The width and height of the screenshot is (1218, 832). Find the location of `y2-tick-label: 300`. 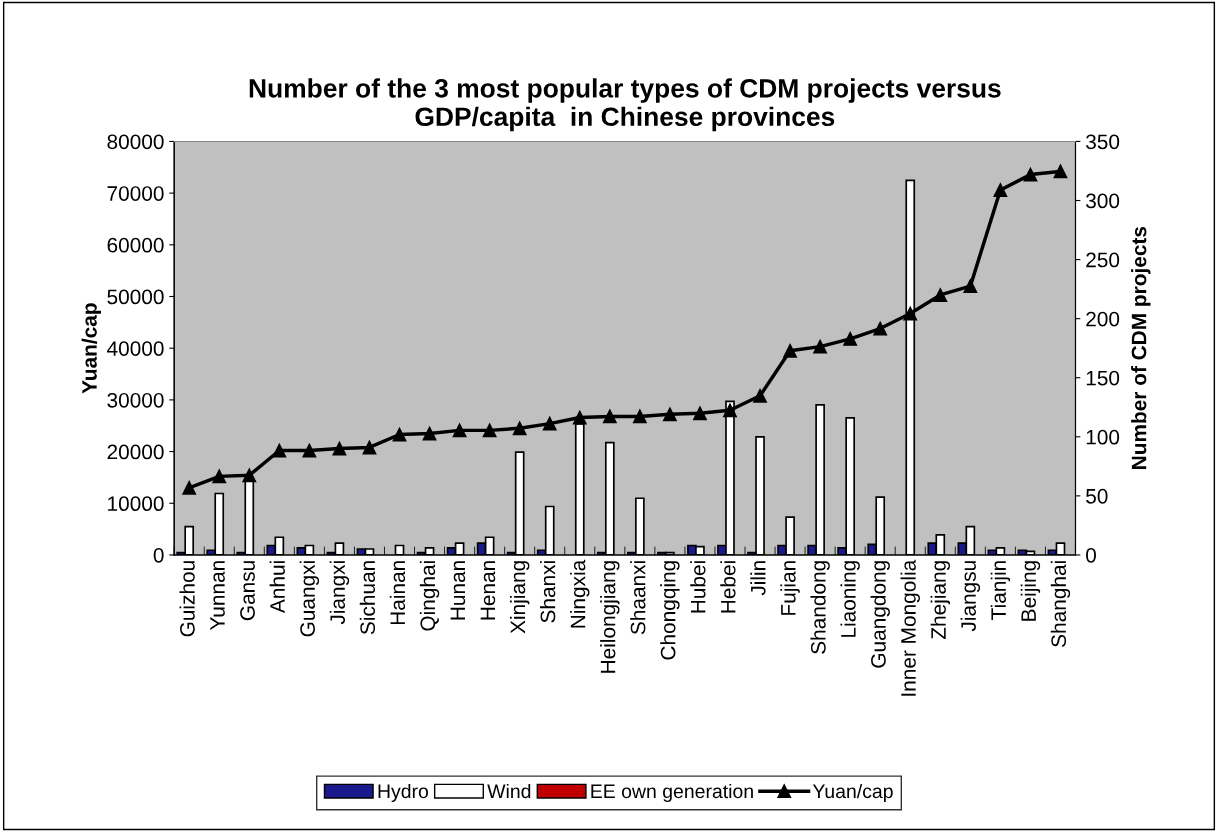

y2-tick-label: 300 is located at coordinates (1103, 201).